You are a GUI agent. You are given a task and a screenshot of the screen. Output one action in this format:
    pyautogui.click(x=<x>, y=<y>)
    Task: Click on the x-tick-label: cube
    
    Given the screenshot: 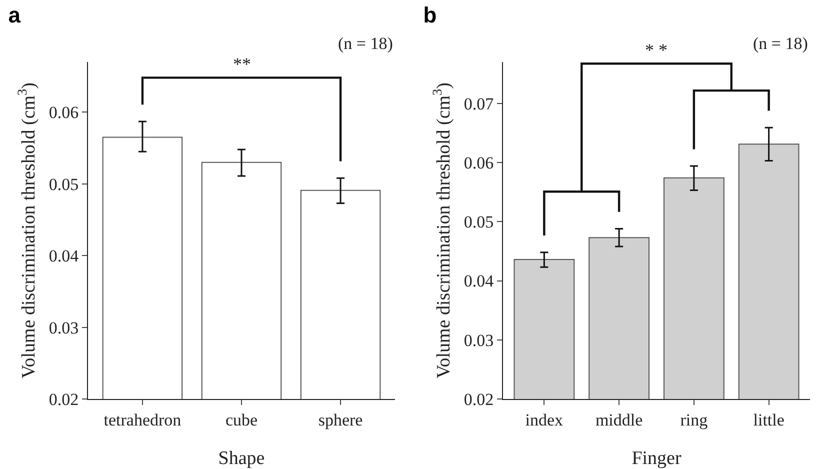 What is the action you would take?
    pyautogui.click(x=241, y=420)
    